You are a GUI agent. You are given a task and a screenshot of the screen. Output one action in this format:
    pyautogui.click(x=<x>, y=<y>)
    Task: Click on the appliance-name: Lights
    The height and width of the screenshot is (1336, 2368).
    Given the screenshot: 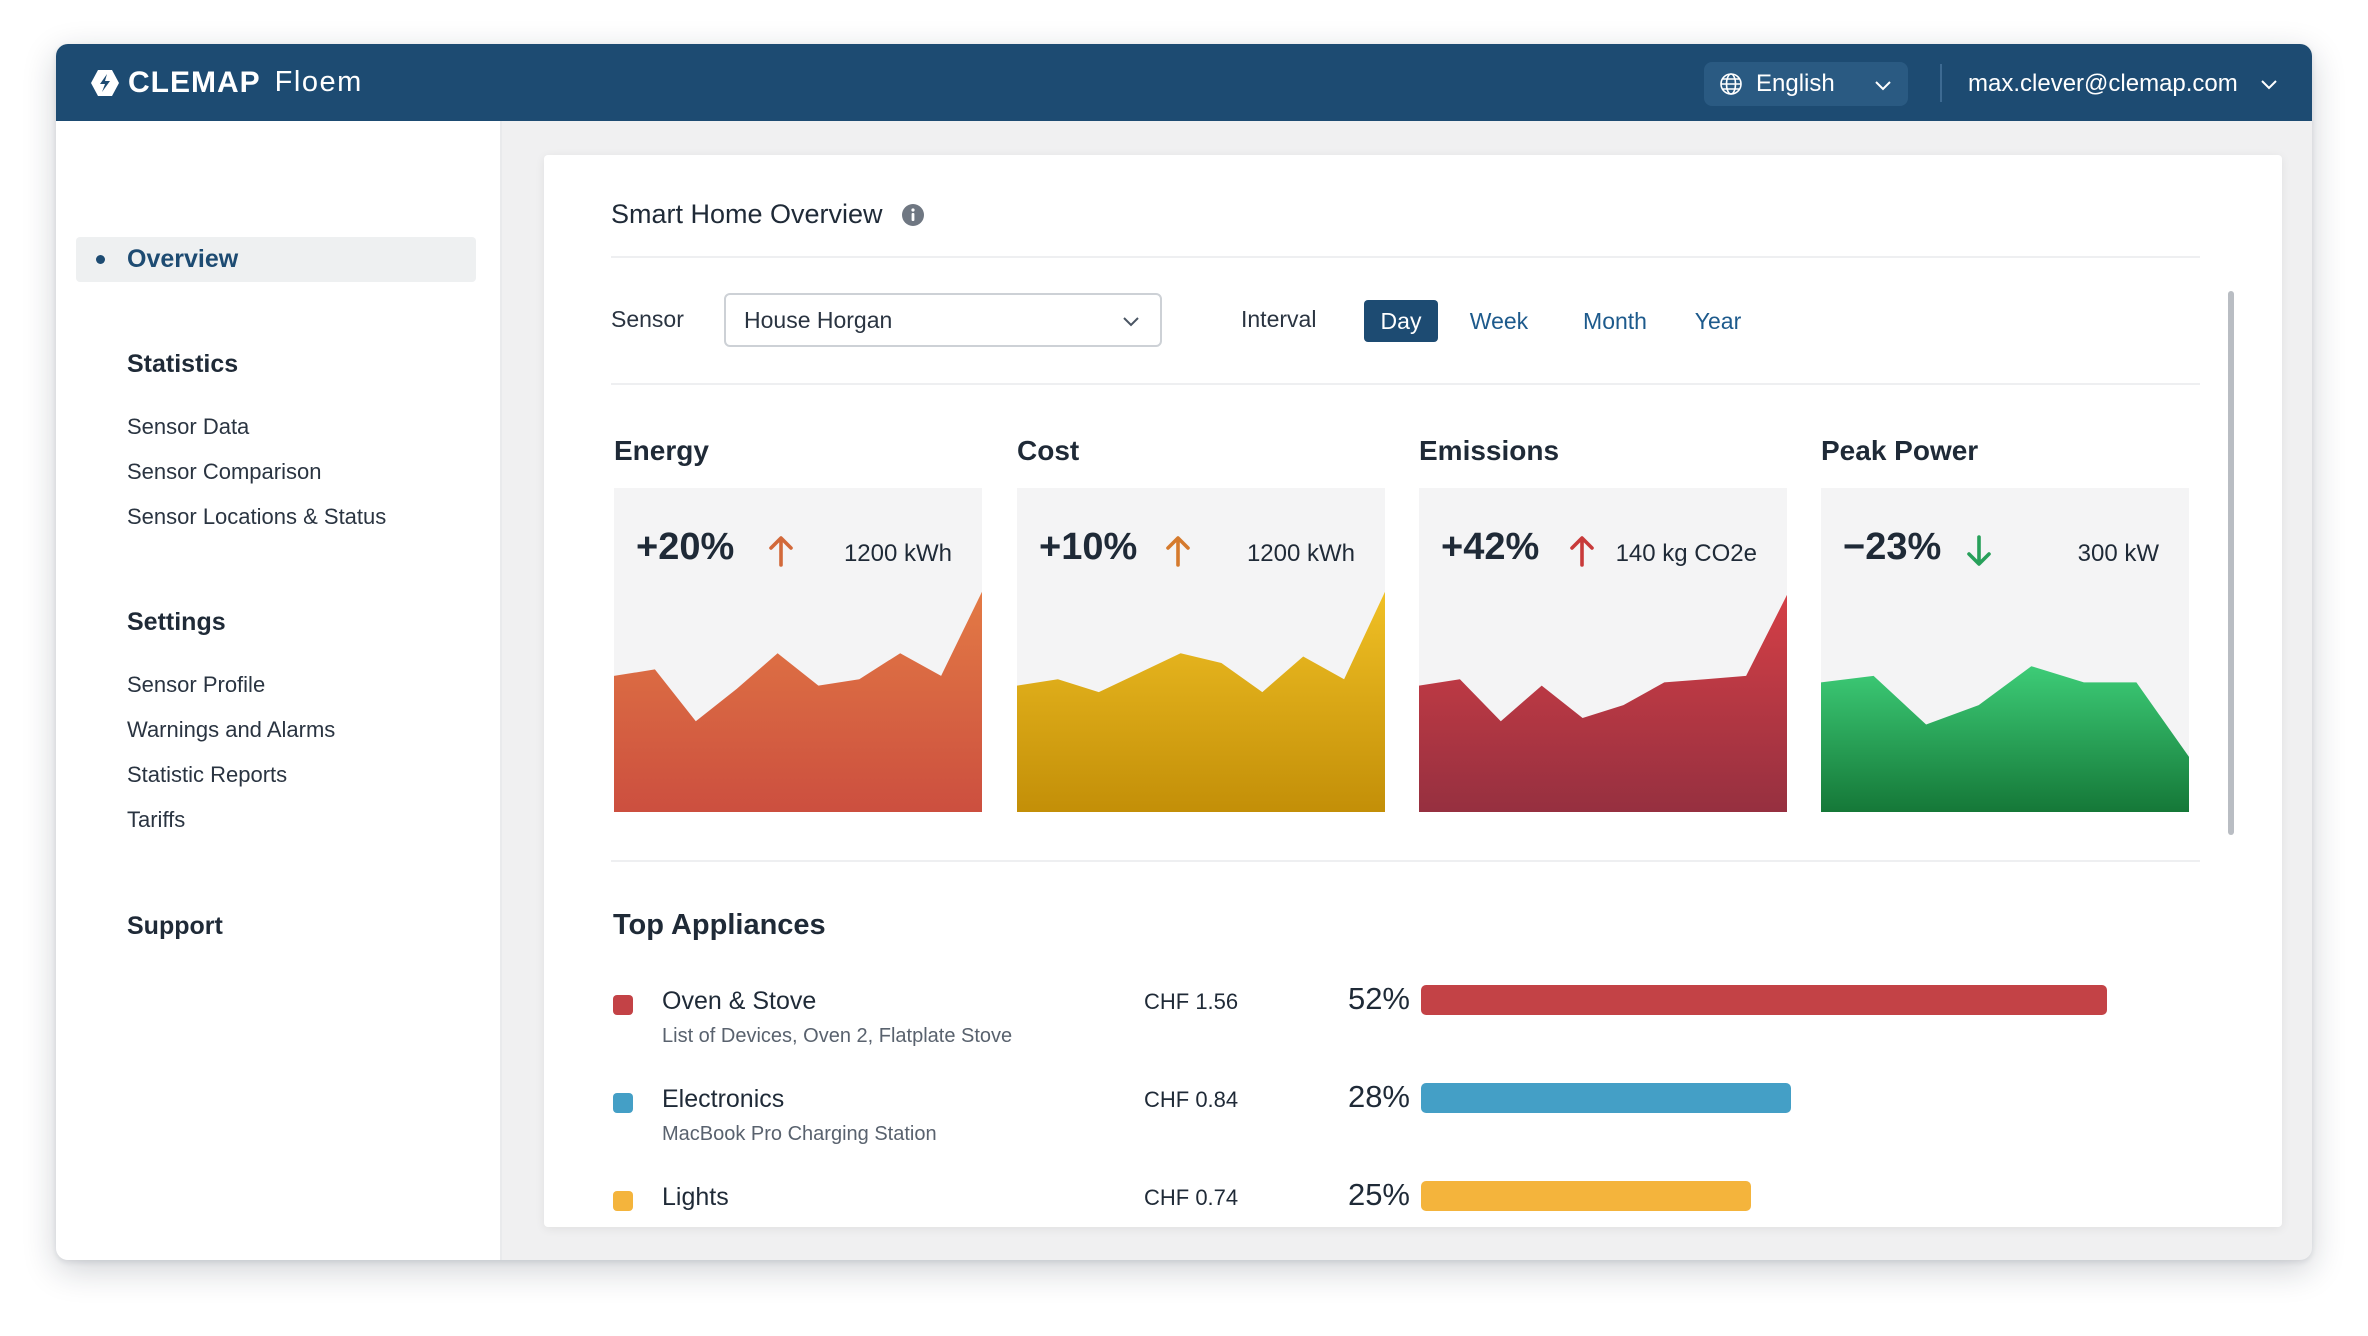 What is the action you would take?
    pyautogui.click(x=695, y=1197)
    